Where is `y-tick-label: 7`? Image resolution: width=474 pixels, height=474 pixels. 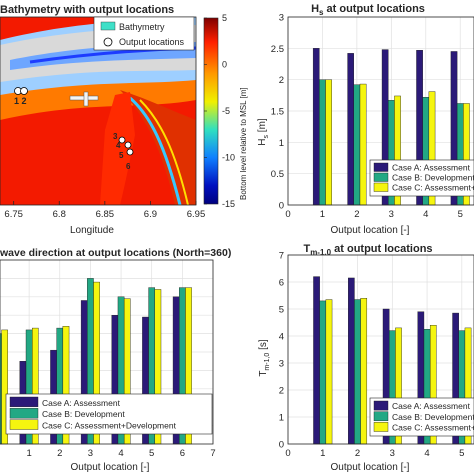 y-tick-label: 7 is located at coordinates (281, 256).